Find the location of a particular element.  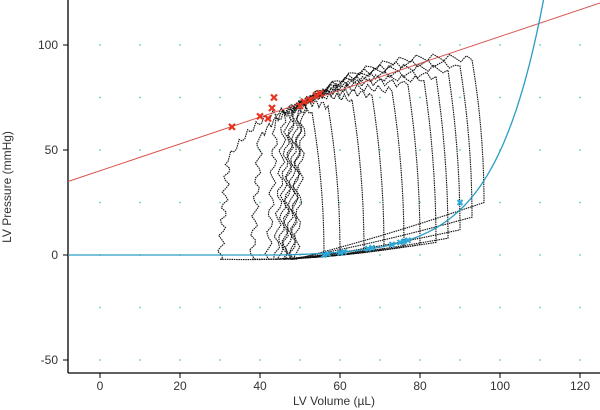

end-diastolic-markers is located at coordinates (392, 229).